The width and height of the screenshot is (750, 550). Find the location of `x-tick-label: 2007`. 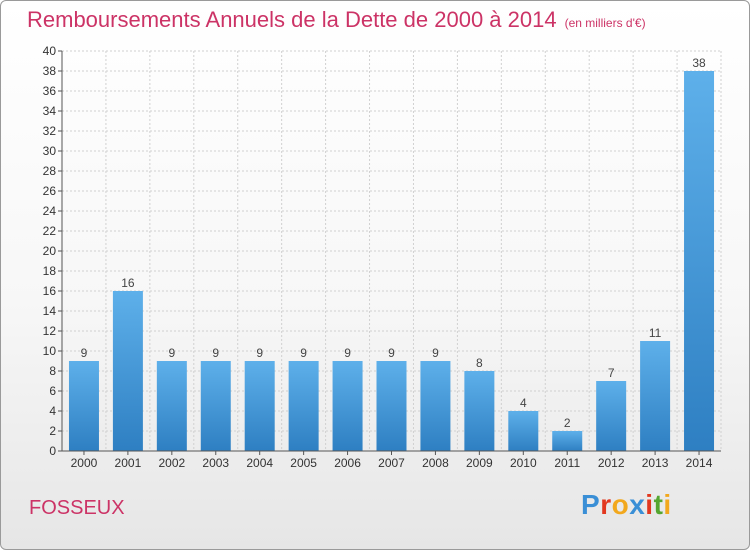

x-tick-label: 2007 is located at coordinates (391, 463).